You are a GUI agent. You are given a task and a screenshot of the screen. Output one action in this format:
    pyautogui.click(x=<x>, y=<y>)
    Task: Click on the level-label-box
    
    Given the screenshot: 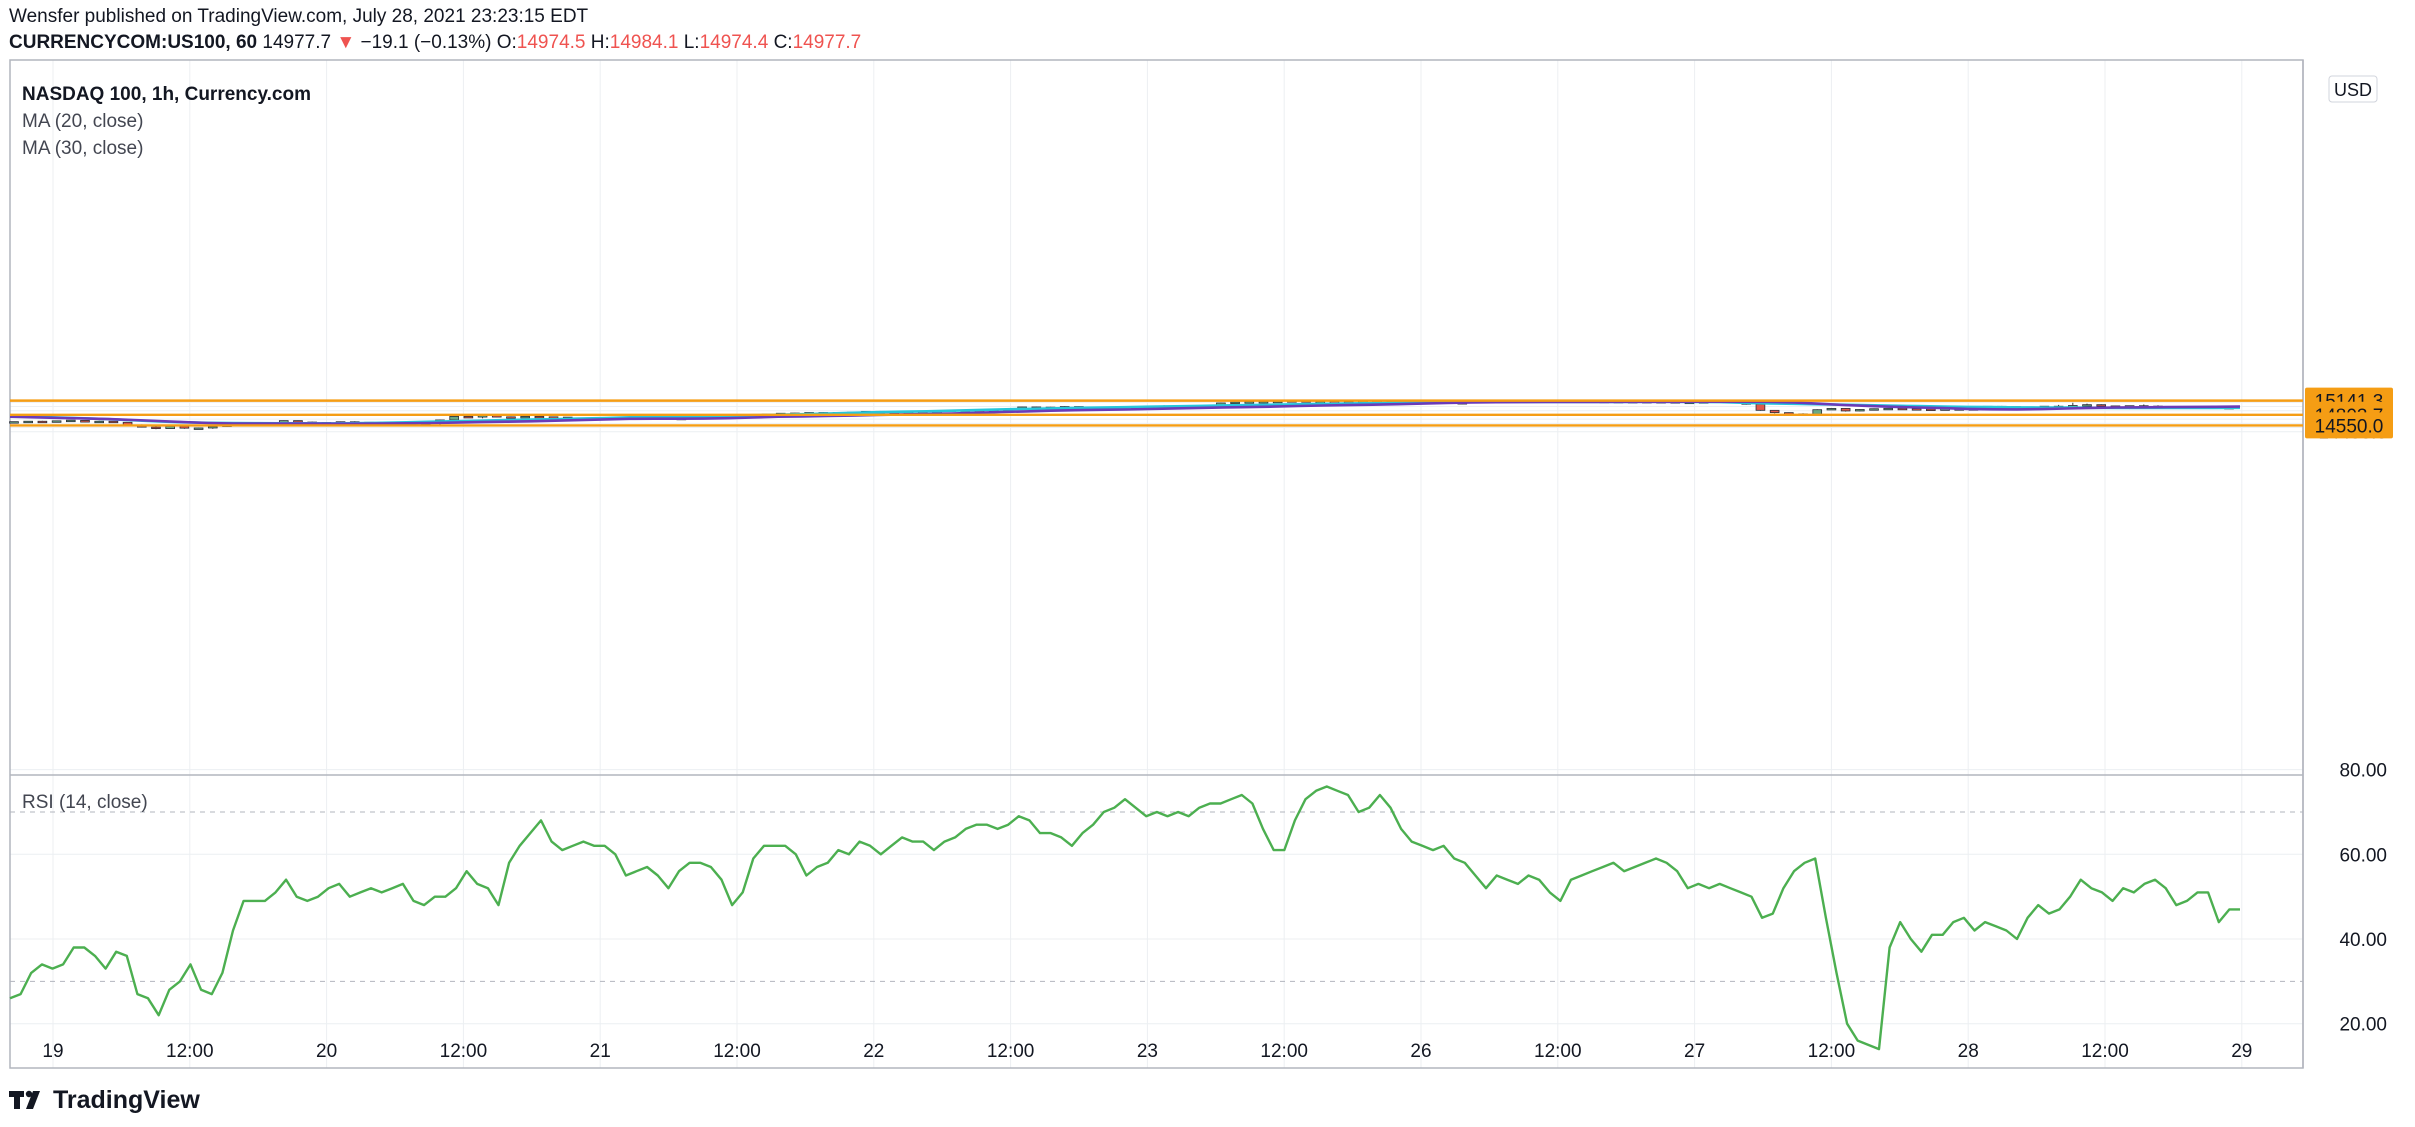 What is the action you would take?
    pyautogui.click(x=2349, y=425)
    